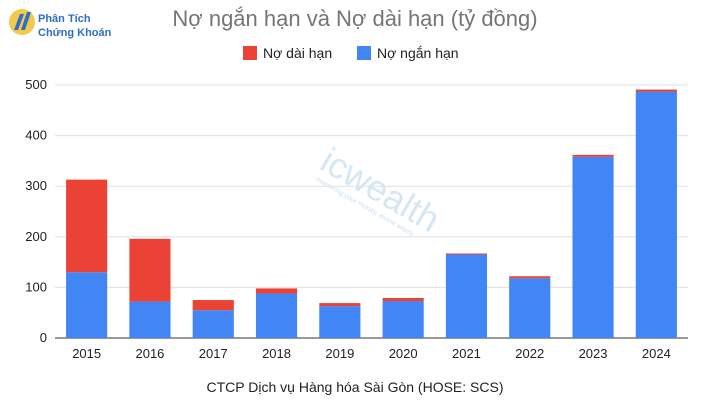 The height and width of the screenshot is (400, 710). Describe the element at coordinates (36, 185) in the screenshot. I see `y-tick-label: 300` at that location.